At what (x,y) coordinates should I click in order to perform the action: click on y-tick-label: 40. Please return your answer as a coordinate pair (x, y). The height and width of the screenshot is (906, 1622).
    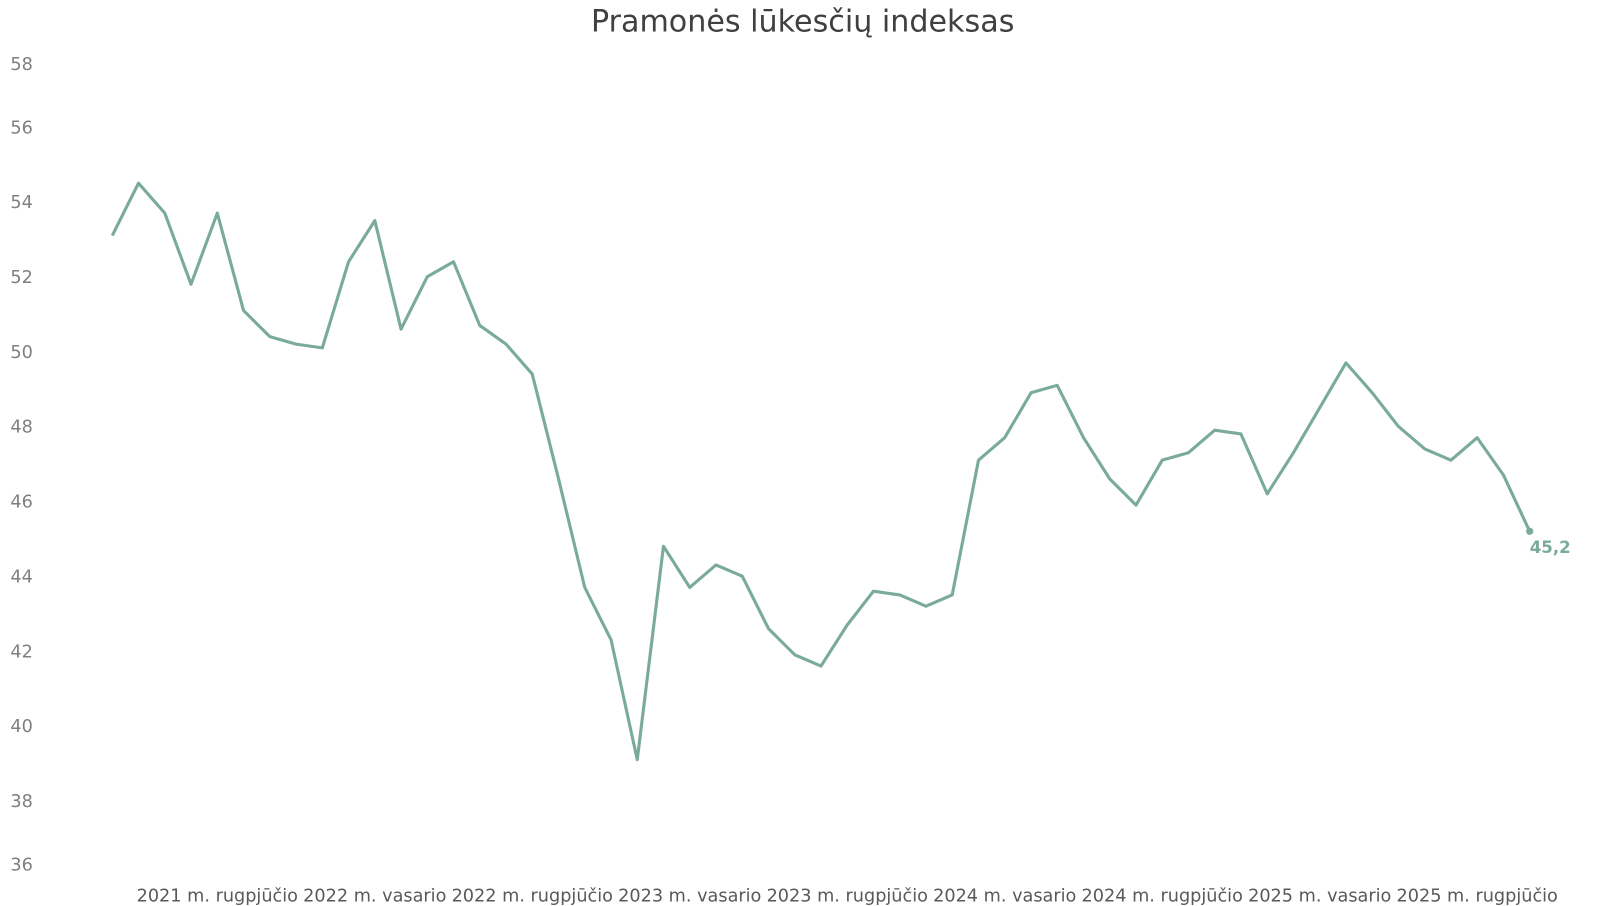
    Looking at the image, I should click on (21, 727).